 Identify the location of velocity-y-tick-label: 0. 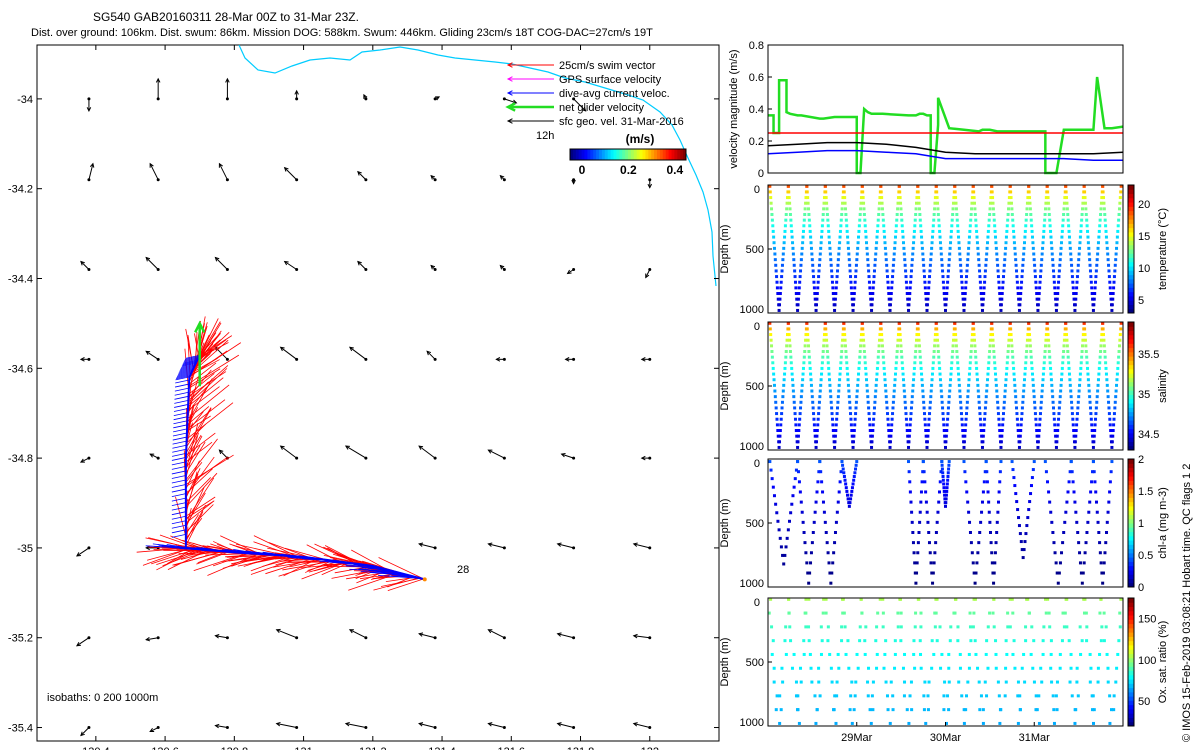
(761, 174).